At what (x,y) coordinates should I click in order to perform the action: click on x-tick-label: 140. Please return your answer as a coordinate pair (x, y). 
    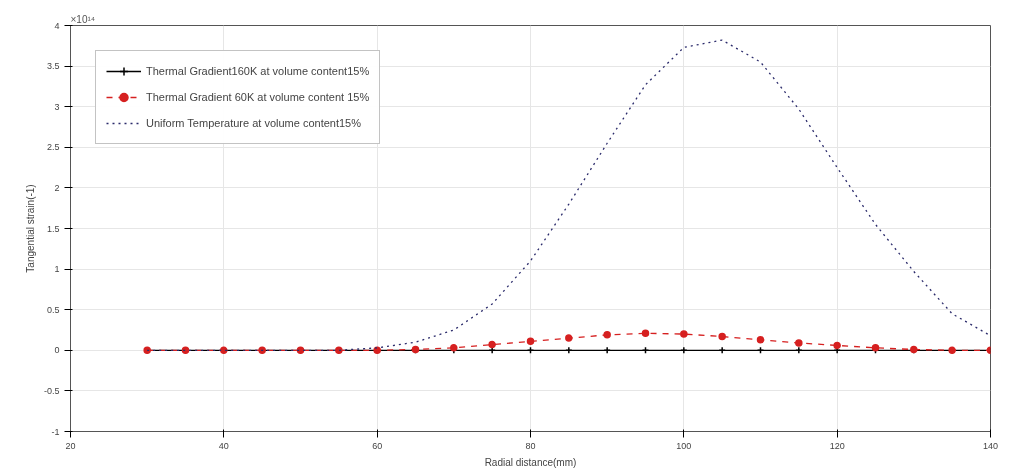
    Looking at the image, I should click on (990, 445).